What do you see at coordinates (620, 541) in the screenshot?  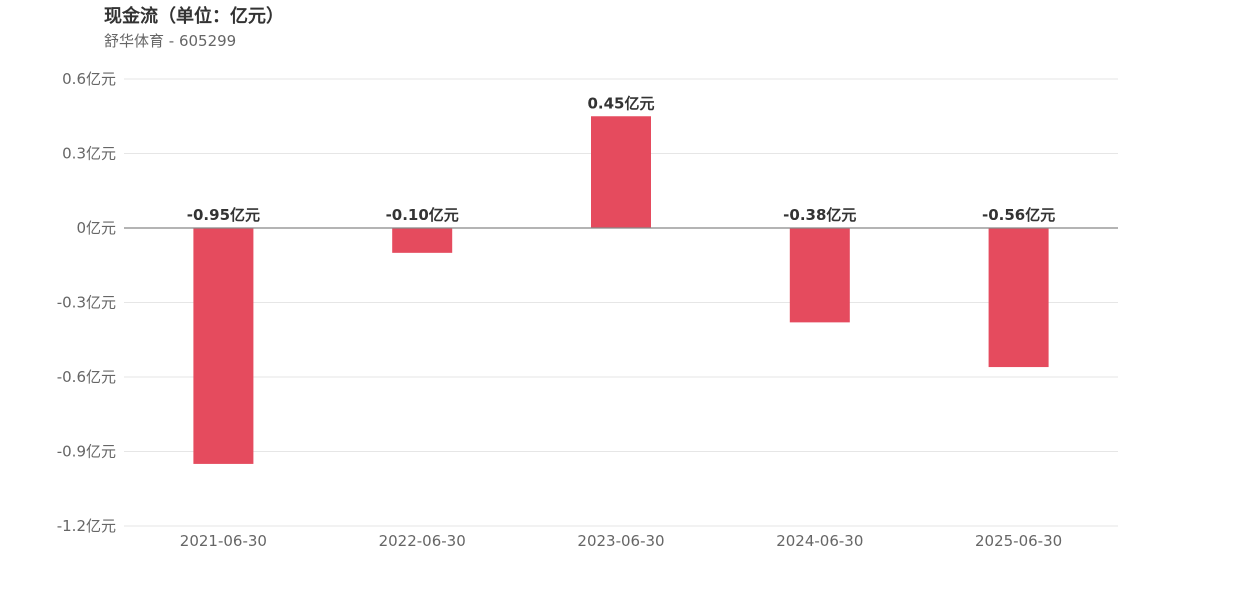 I see `x-tick-label: 2023-06-30` at bounding box center [620, 541].